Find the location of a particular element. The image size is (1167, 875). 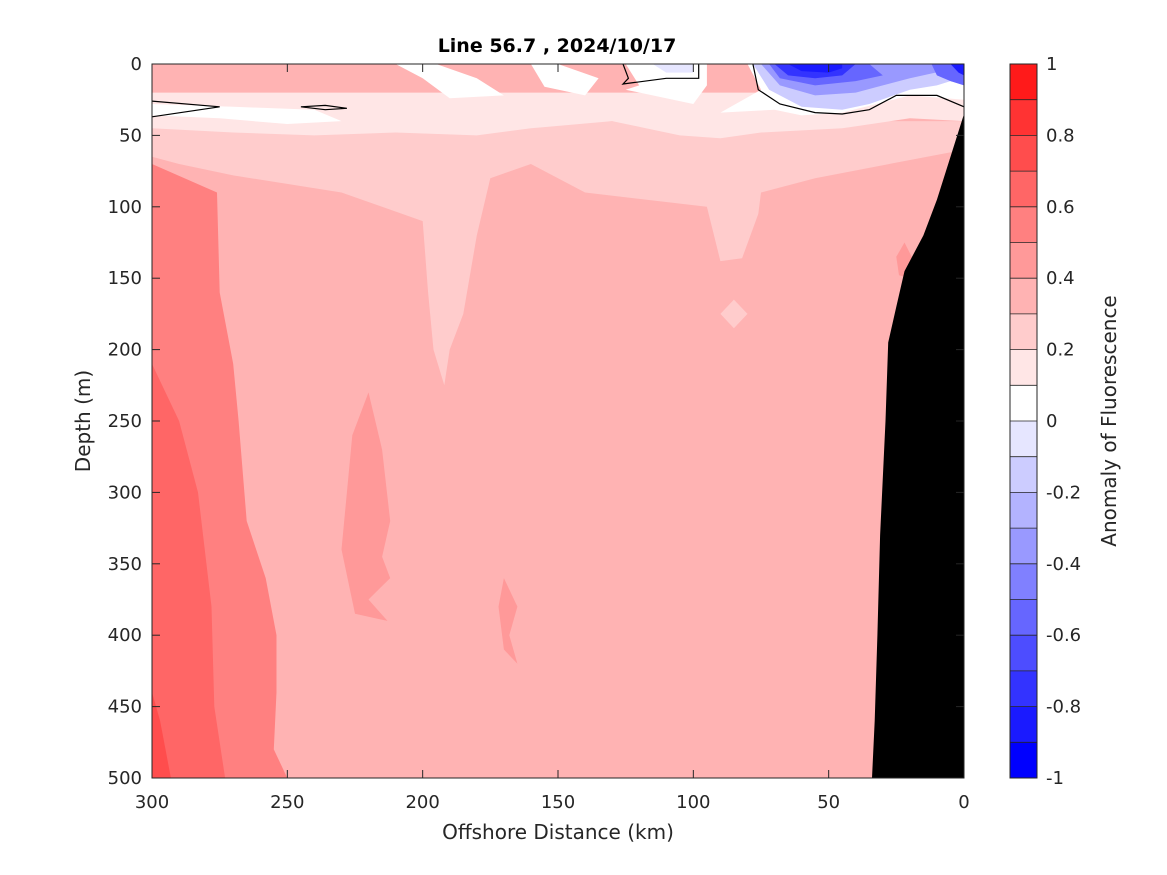

y-tick-label-0: 0 is located at coordinates (136, 64).